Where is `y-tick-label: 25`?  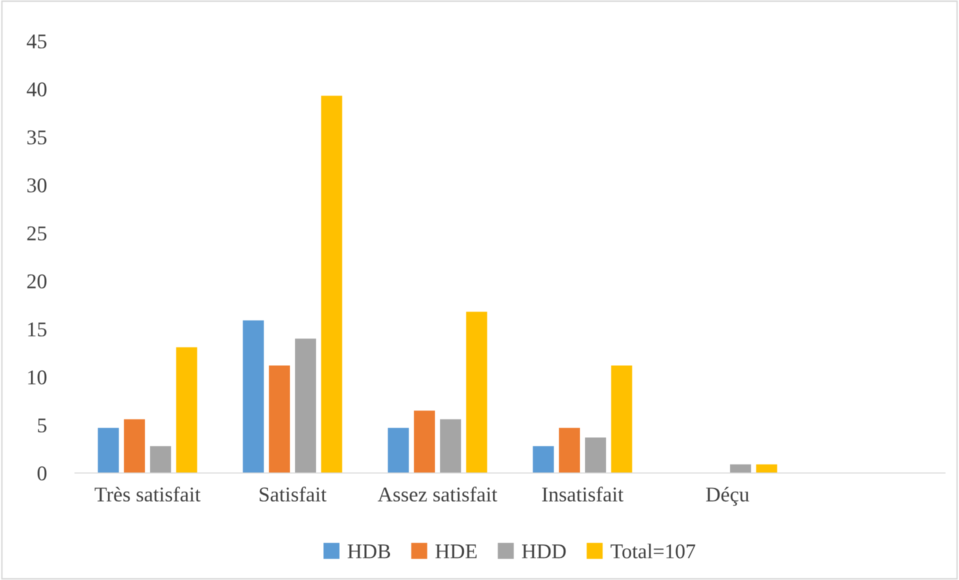 y-tick-label: 25 is located at coordinates (36, 233).